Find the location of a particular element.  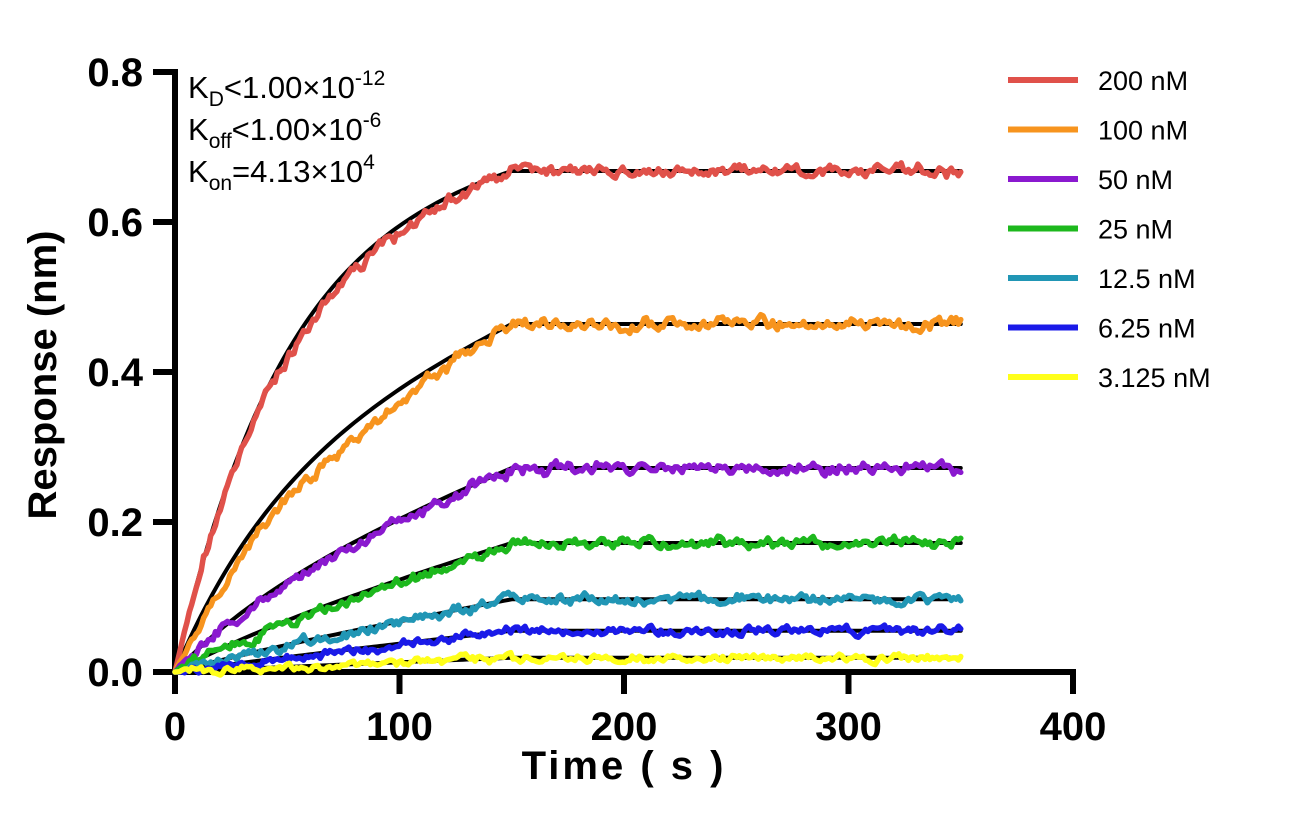

legend-label-1: 100 nM is located at coordinates (1143, 131).